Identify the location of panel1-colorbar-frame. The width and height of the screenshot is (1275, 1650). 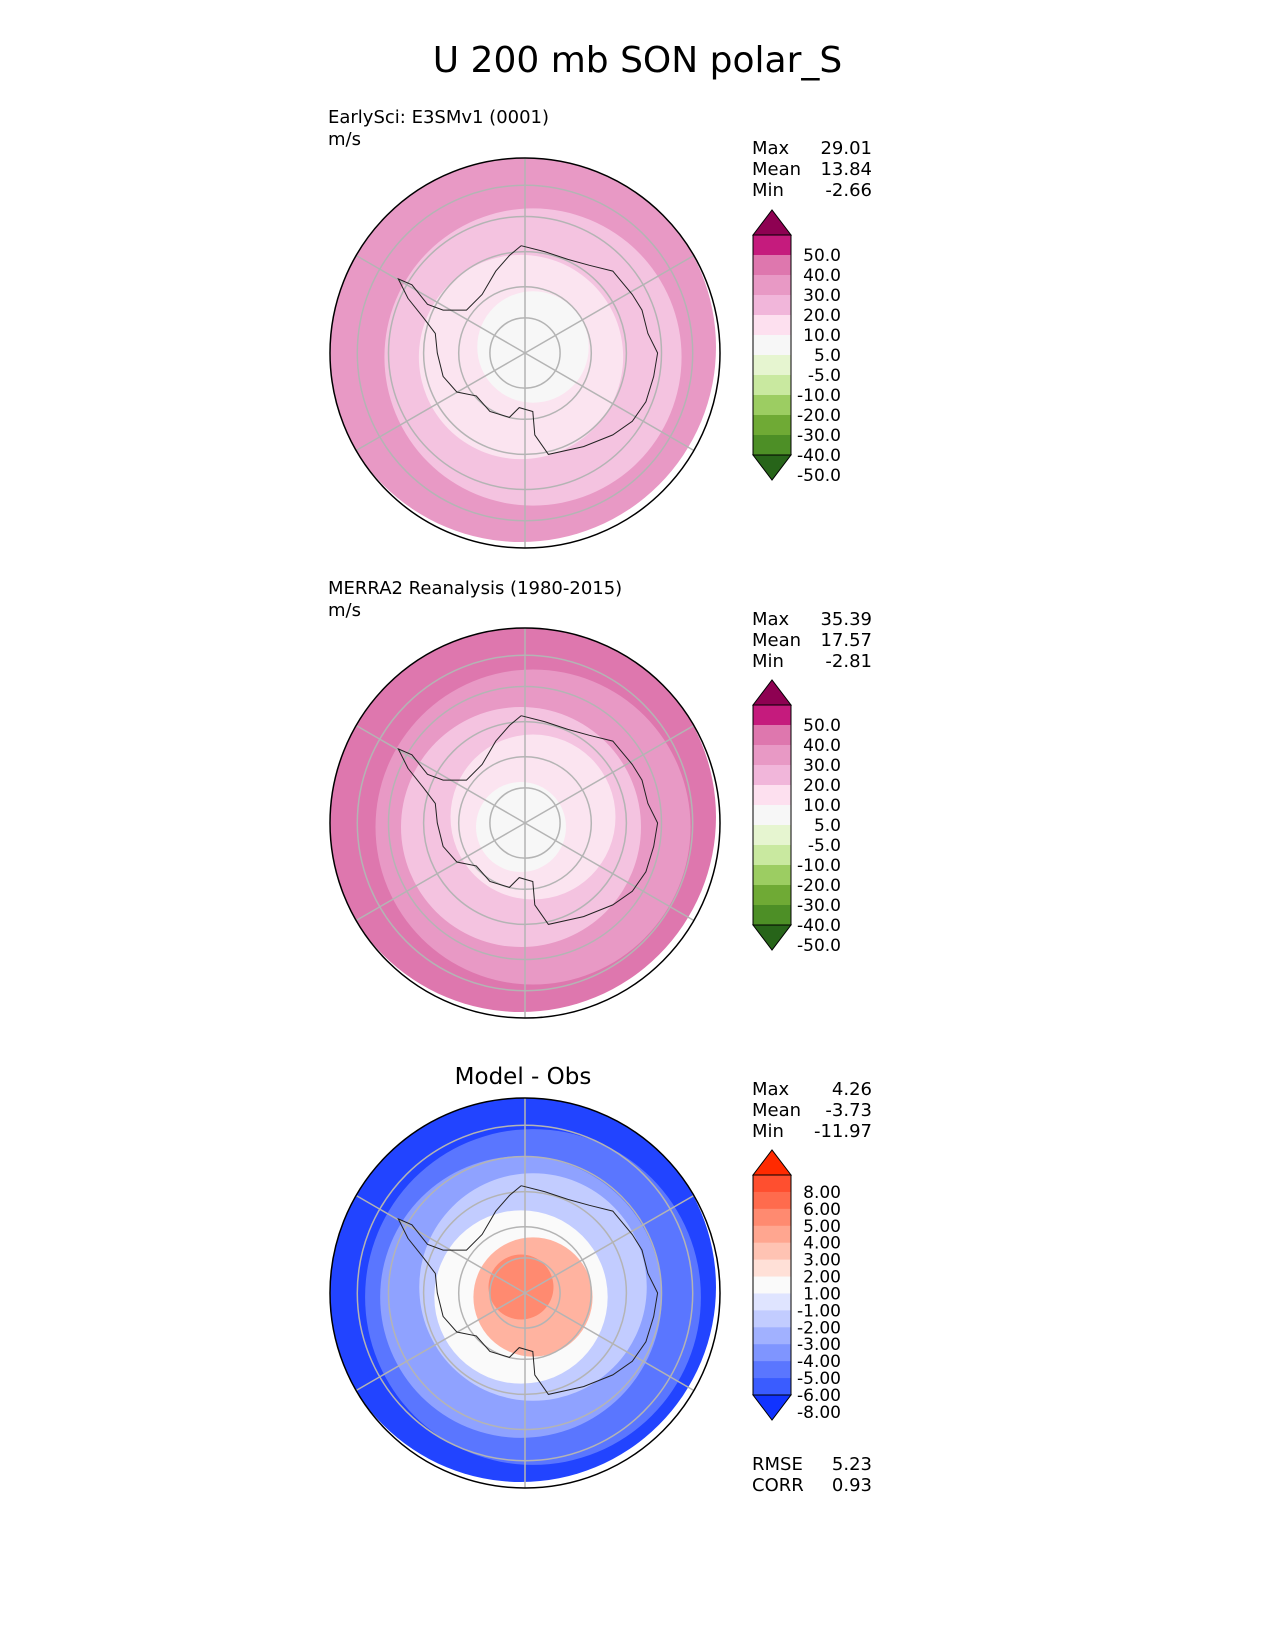
(772, 345).